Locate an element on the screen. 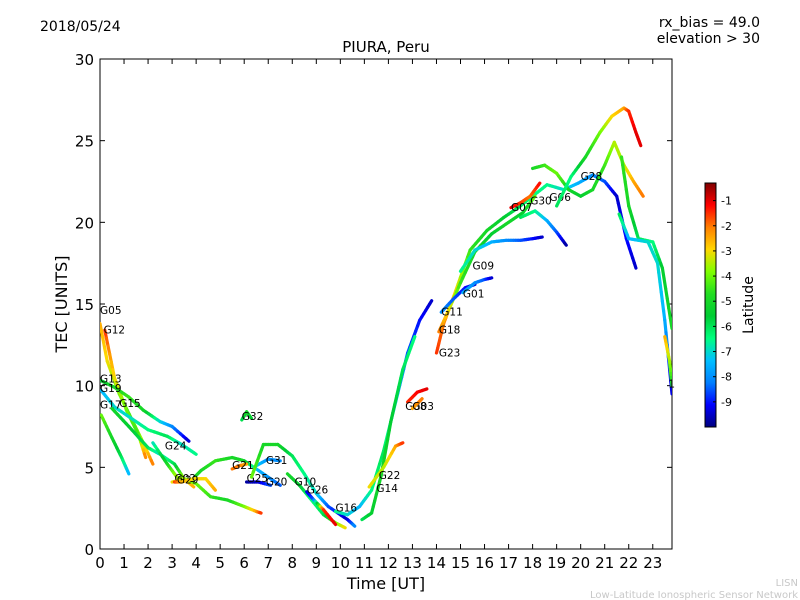 The height and width of the screenshot is (600, 800). x-tick-label: 3 is located at coordinates (172, 563).